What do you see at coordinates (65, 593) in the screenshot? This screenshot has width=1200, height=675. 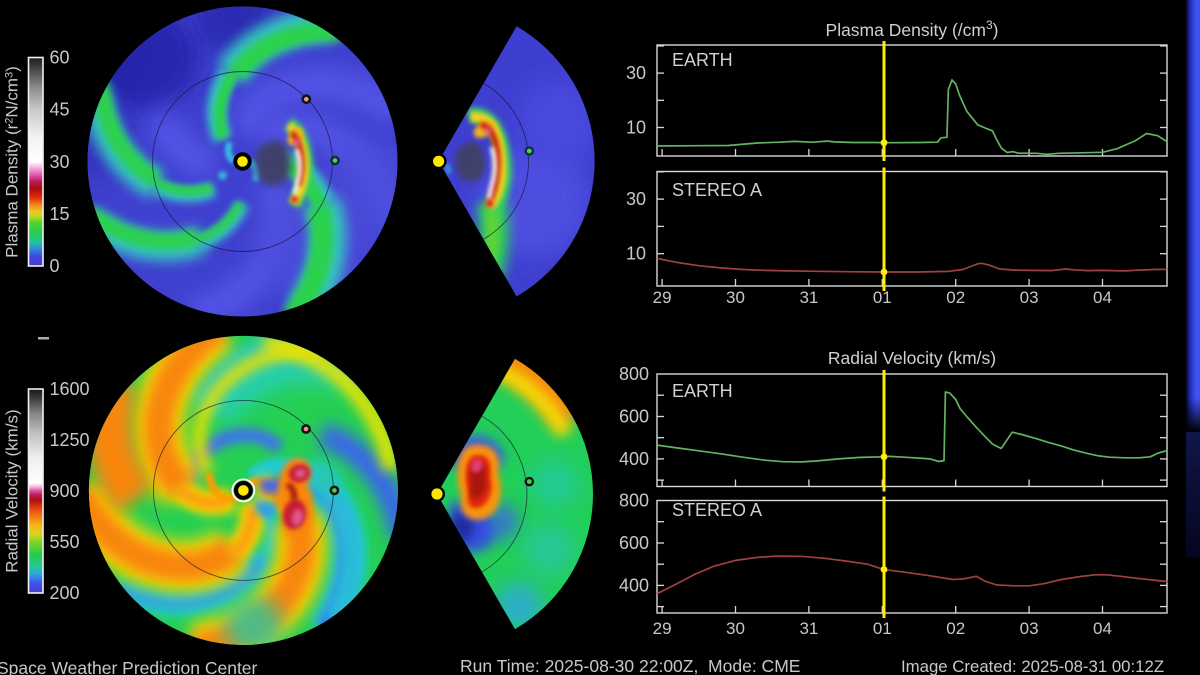 I see `svg-text: 200` at bounding box center [65, 593].